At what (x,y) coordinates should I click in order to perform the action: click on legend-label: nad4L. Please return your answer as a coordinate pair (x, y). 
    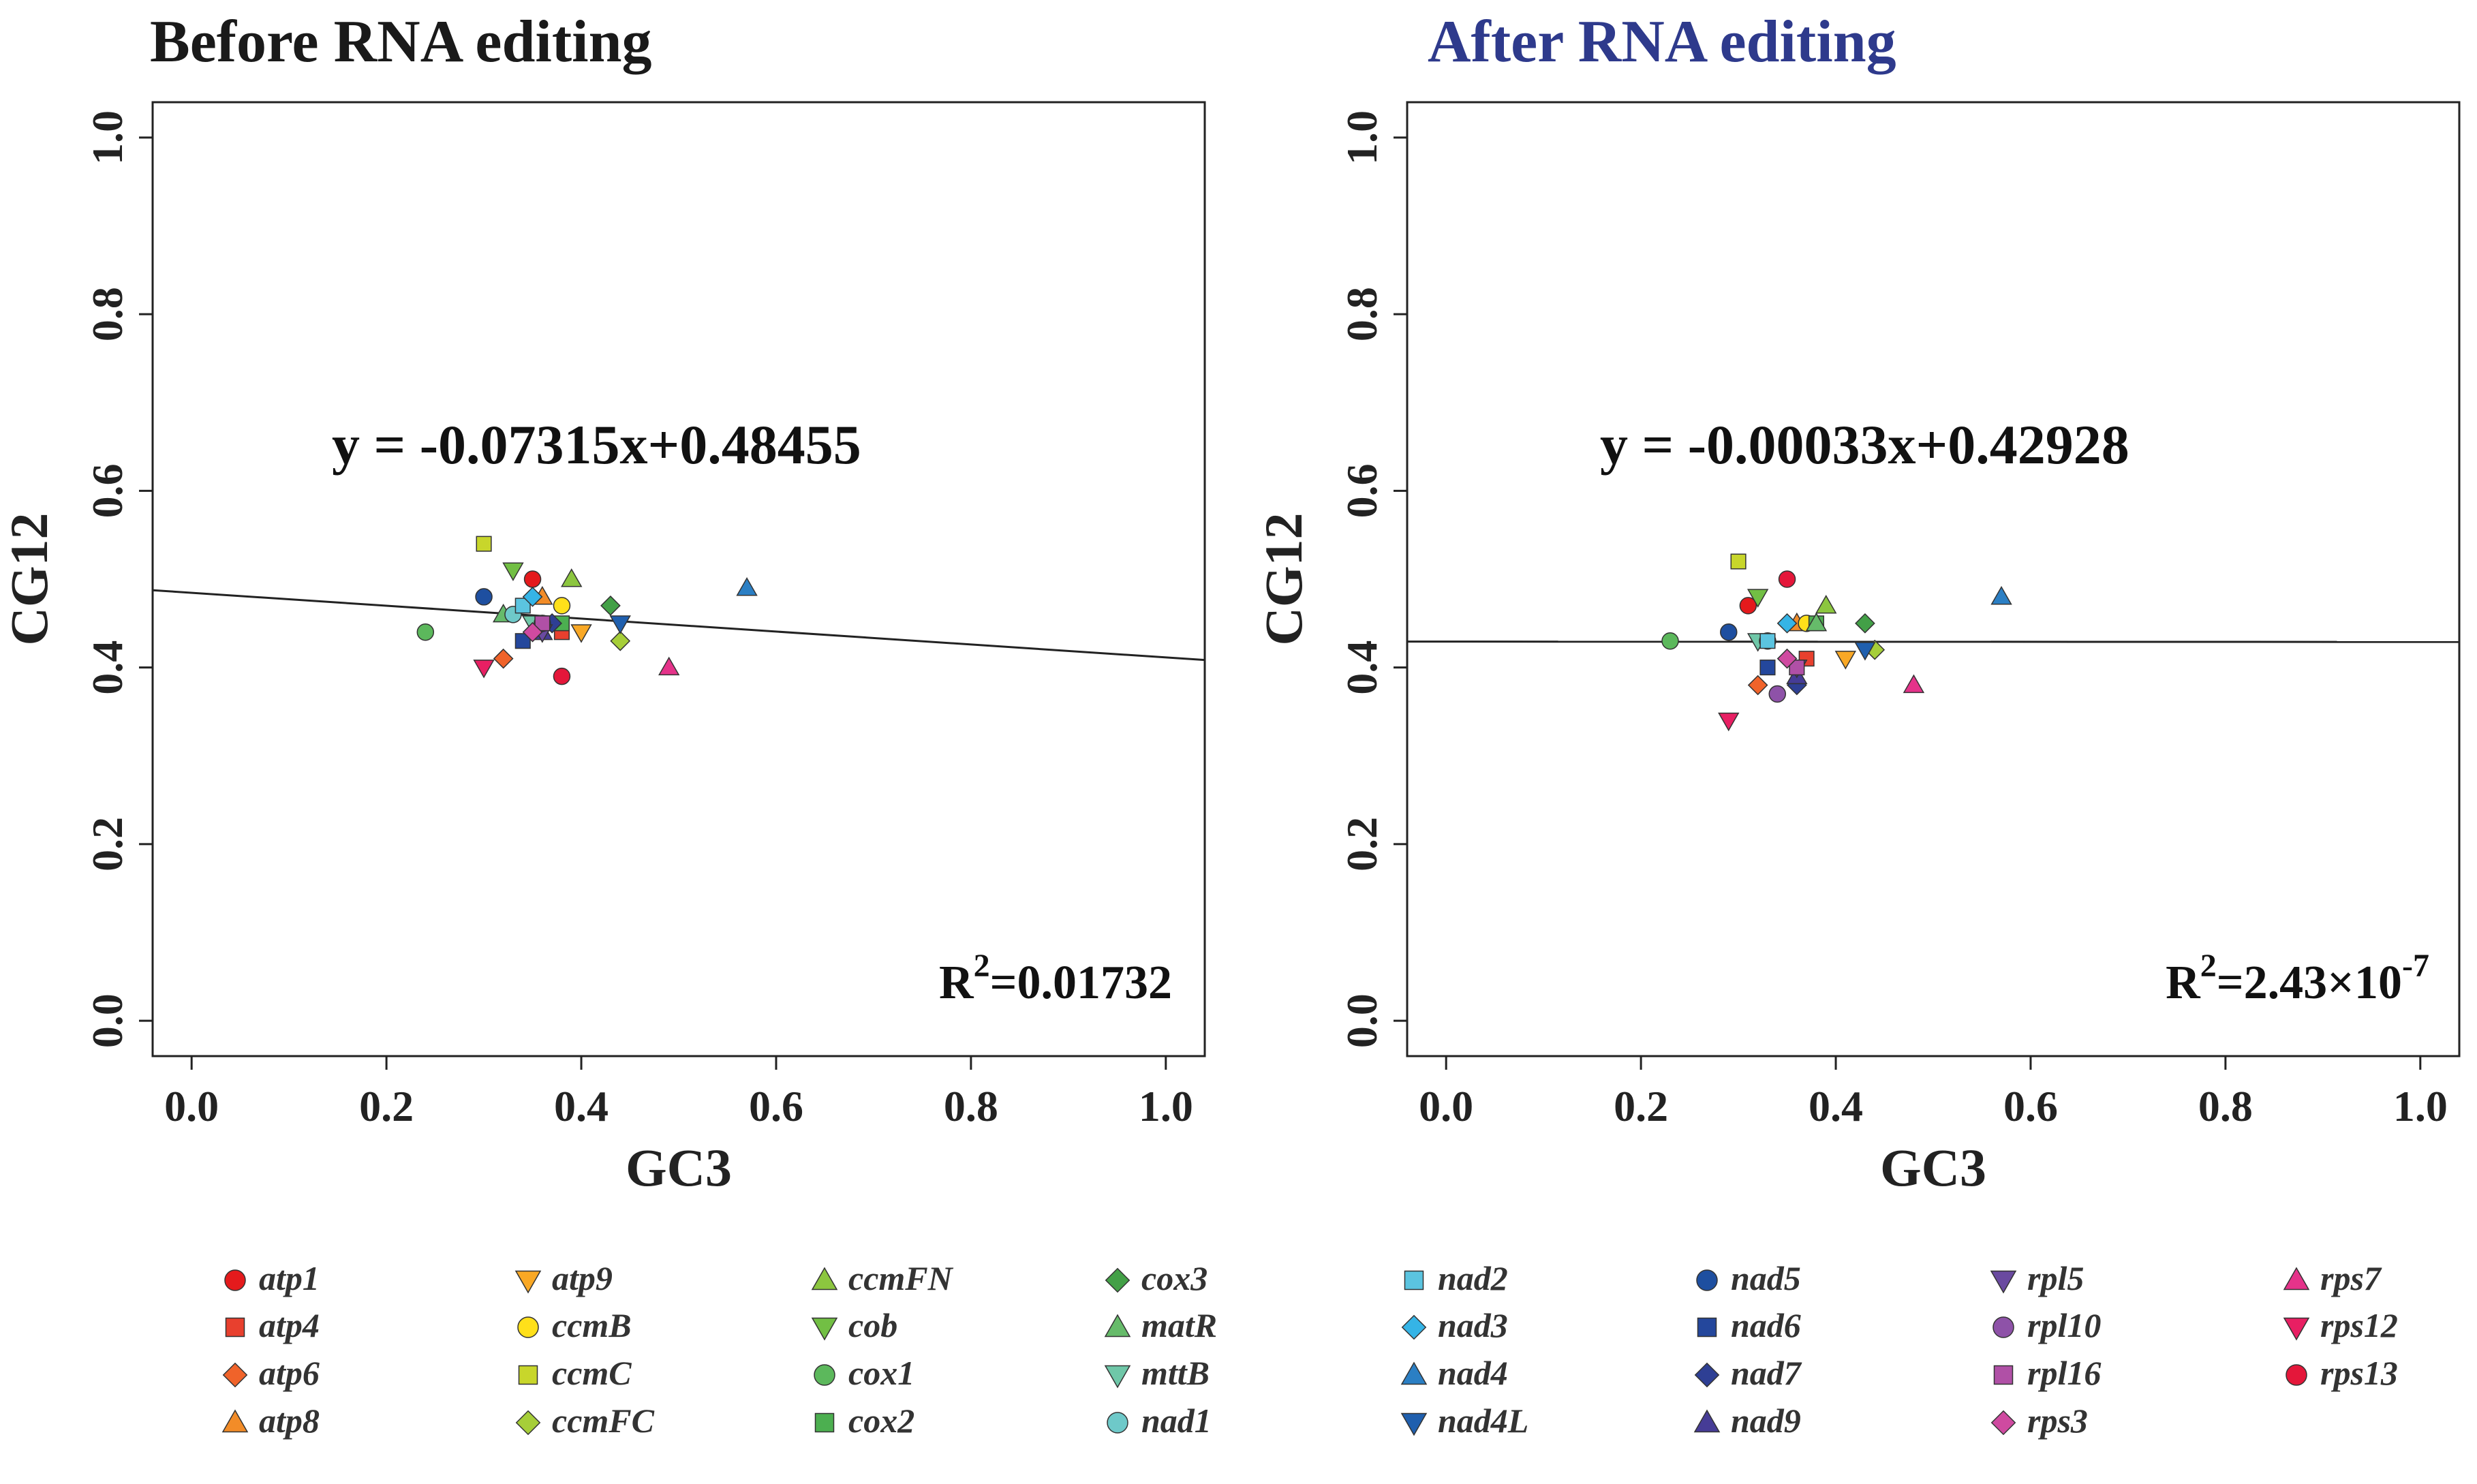
    Looking at the image, I should click on (1483, 1421).